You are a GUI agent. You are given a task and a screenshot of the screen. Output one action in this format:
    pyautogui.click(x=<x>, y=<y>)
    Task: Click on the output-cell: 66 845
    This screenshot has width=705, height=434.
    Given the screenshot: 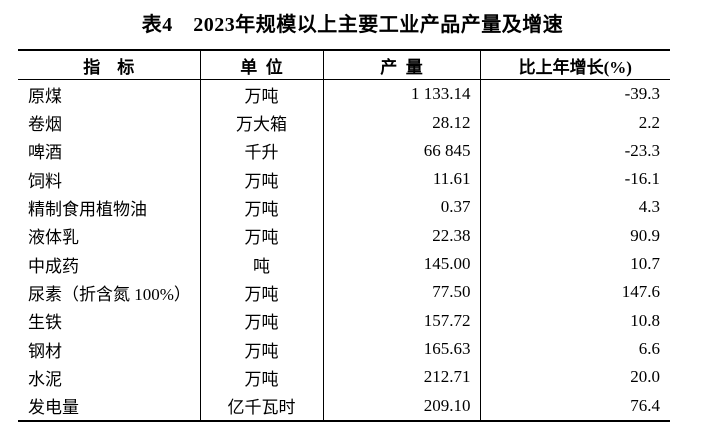 What is the action you would take?
    pyautogui.click(x=402, y=150)
    